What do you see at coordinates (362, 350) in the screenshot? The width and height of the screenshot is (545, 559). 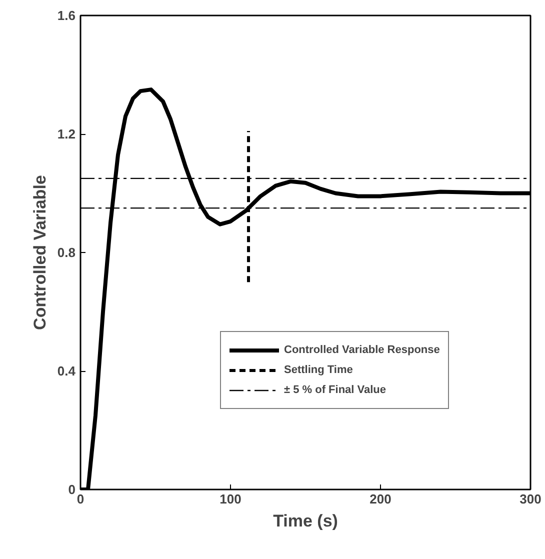 I see `legend-label: Controlled Variable Response` at bounding box center [362, 350].